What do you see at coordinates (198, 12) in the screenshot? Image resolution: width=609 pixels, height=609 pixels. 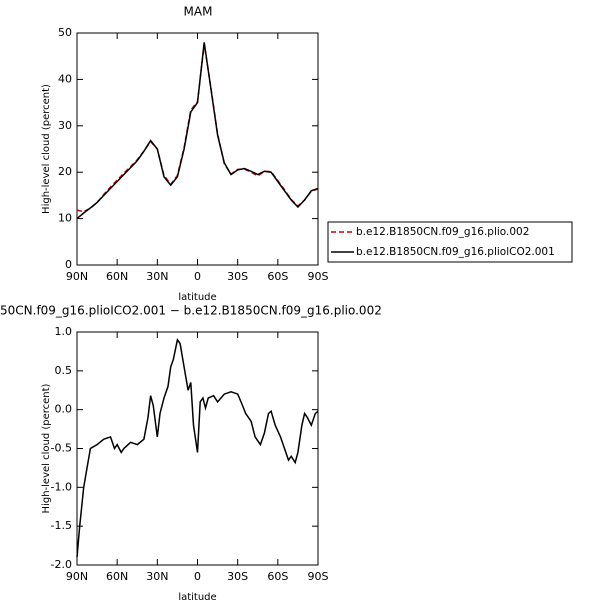 I see `chart-title: MAM` at bounding box center [198, 12].